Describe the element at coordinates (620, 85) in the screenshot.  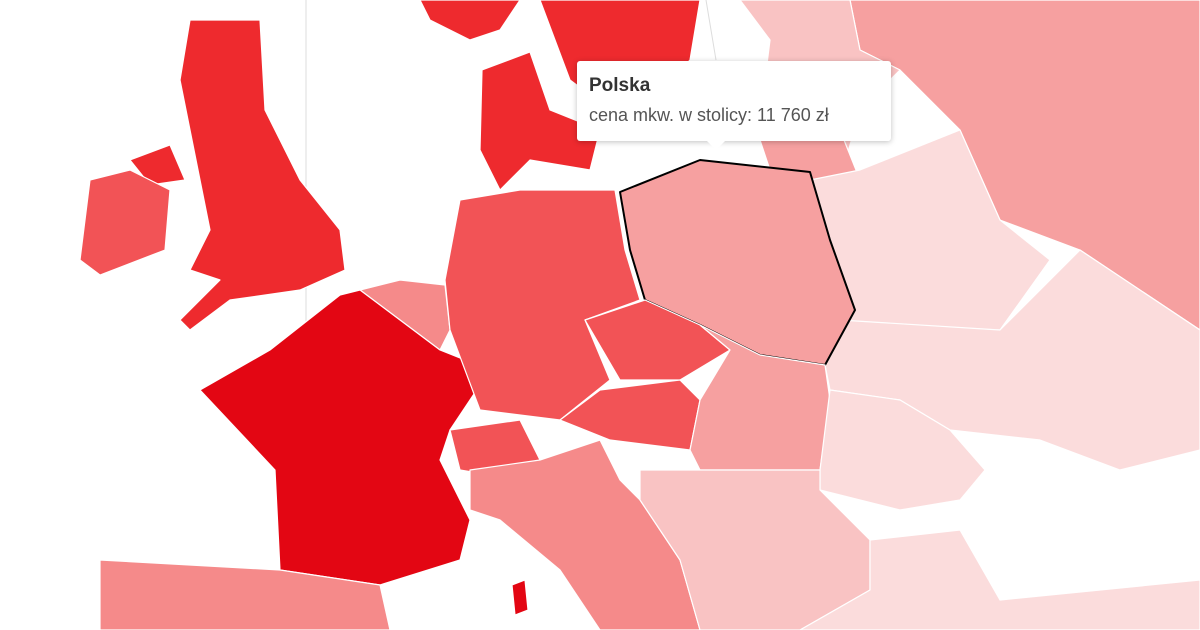
I see `tooltip-title: Polska` at that location.